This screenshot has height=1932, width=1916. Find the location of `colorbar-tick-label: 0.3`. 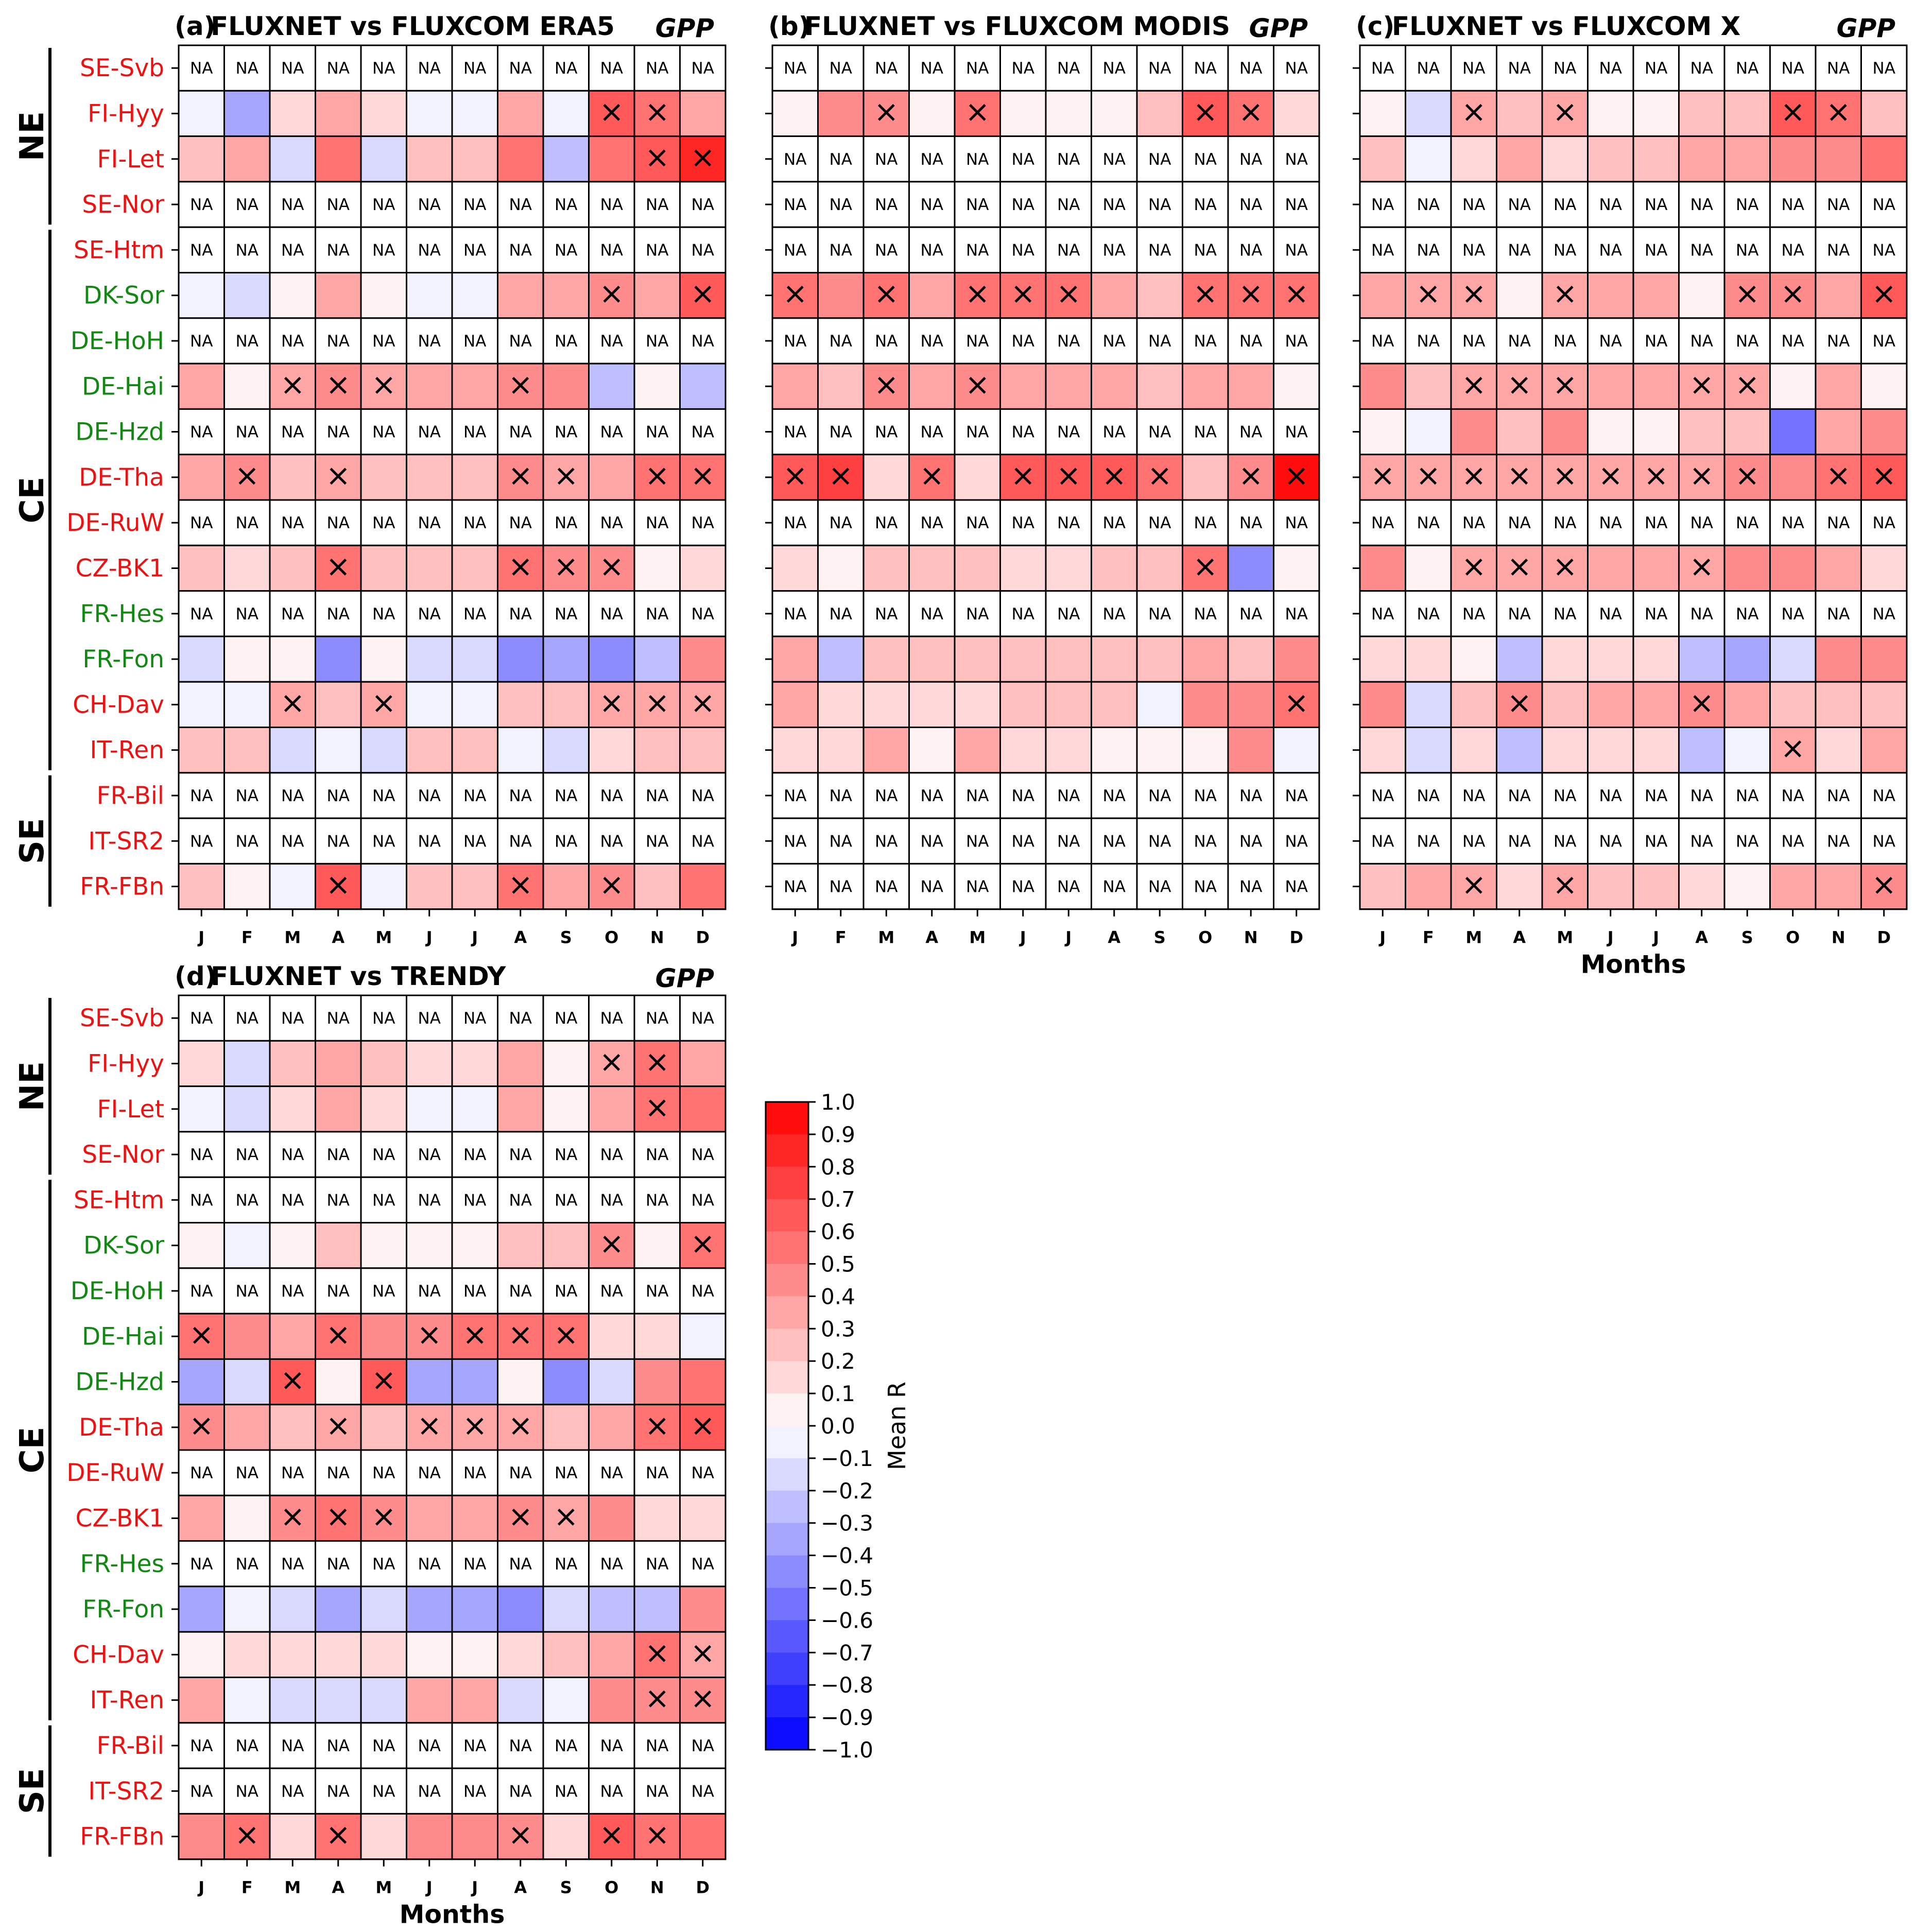

colorbar-tick-label: 0.3 is located at coordinates (838, 1329).